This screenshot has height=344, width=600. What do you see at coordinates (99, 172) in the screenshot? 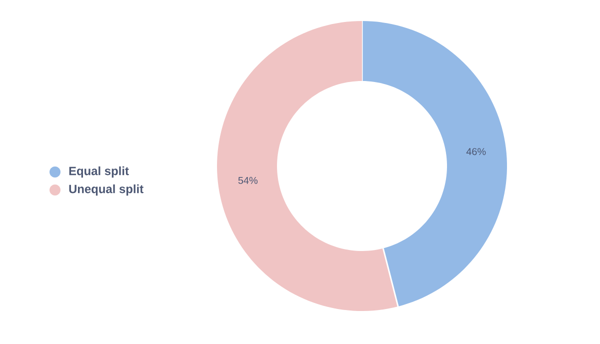
I see `legend-label: Equal split` at bounding box center [99, 172].